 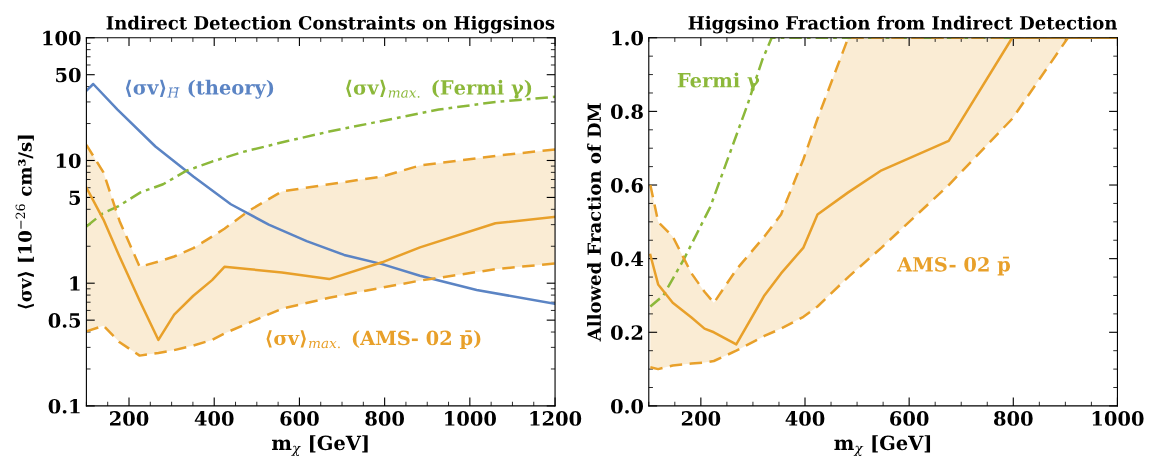 What do you see at coordinates (627, 185) in the screenshot?
I see `y-tick-label: 0.6` at bounding box center [627, 185].